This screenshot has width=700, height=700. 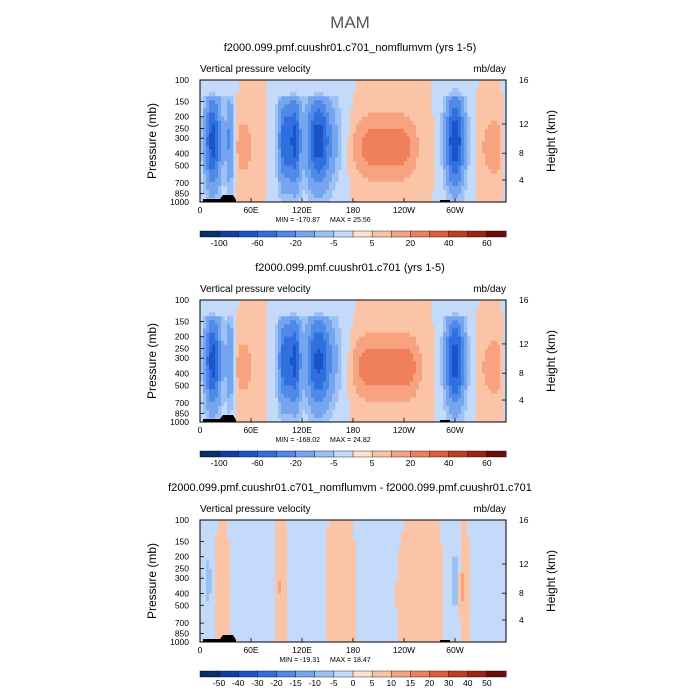 I want to click on y-tick-label: 250, so click(x=182, y=349).